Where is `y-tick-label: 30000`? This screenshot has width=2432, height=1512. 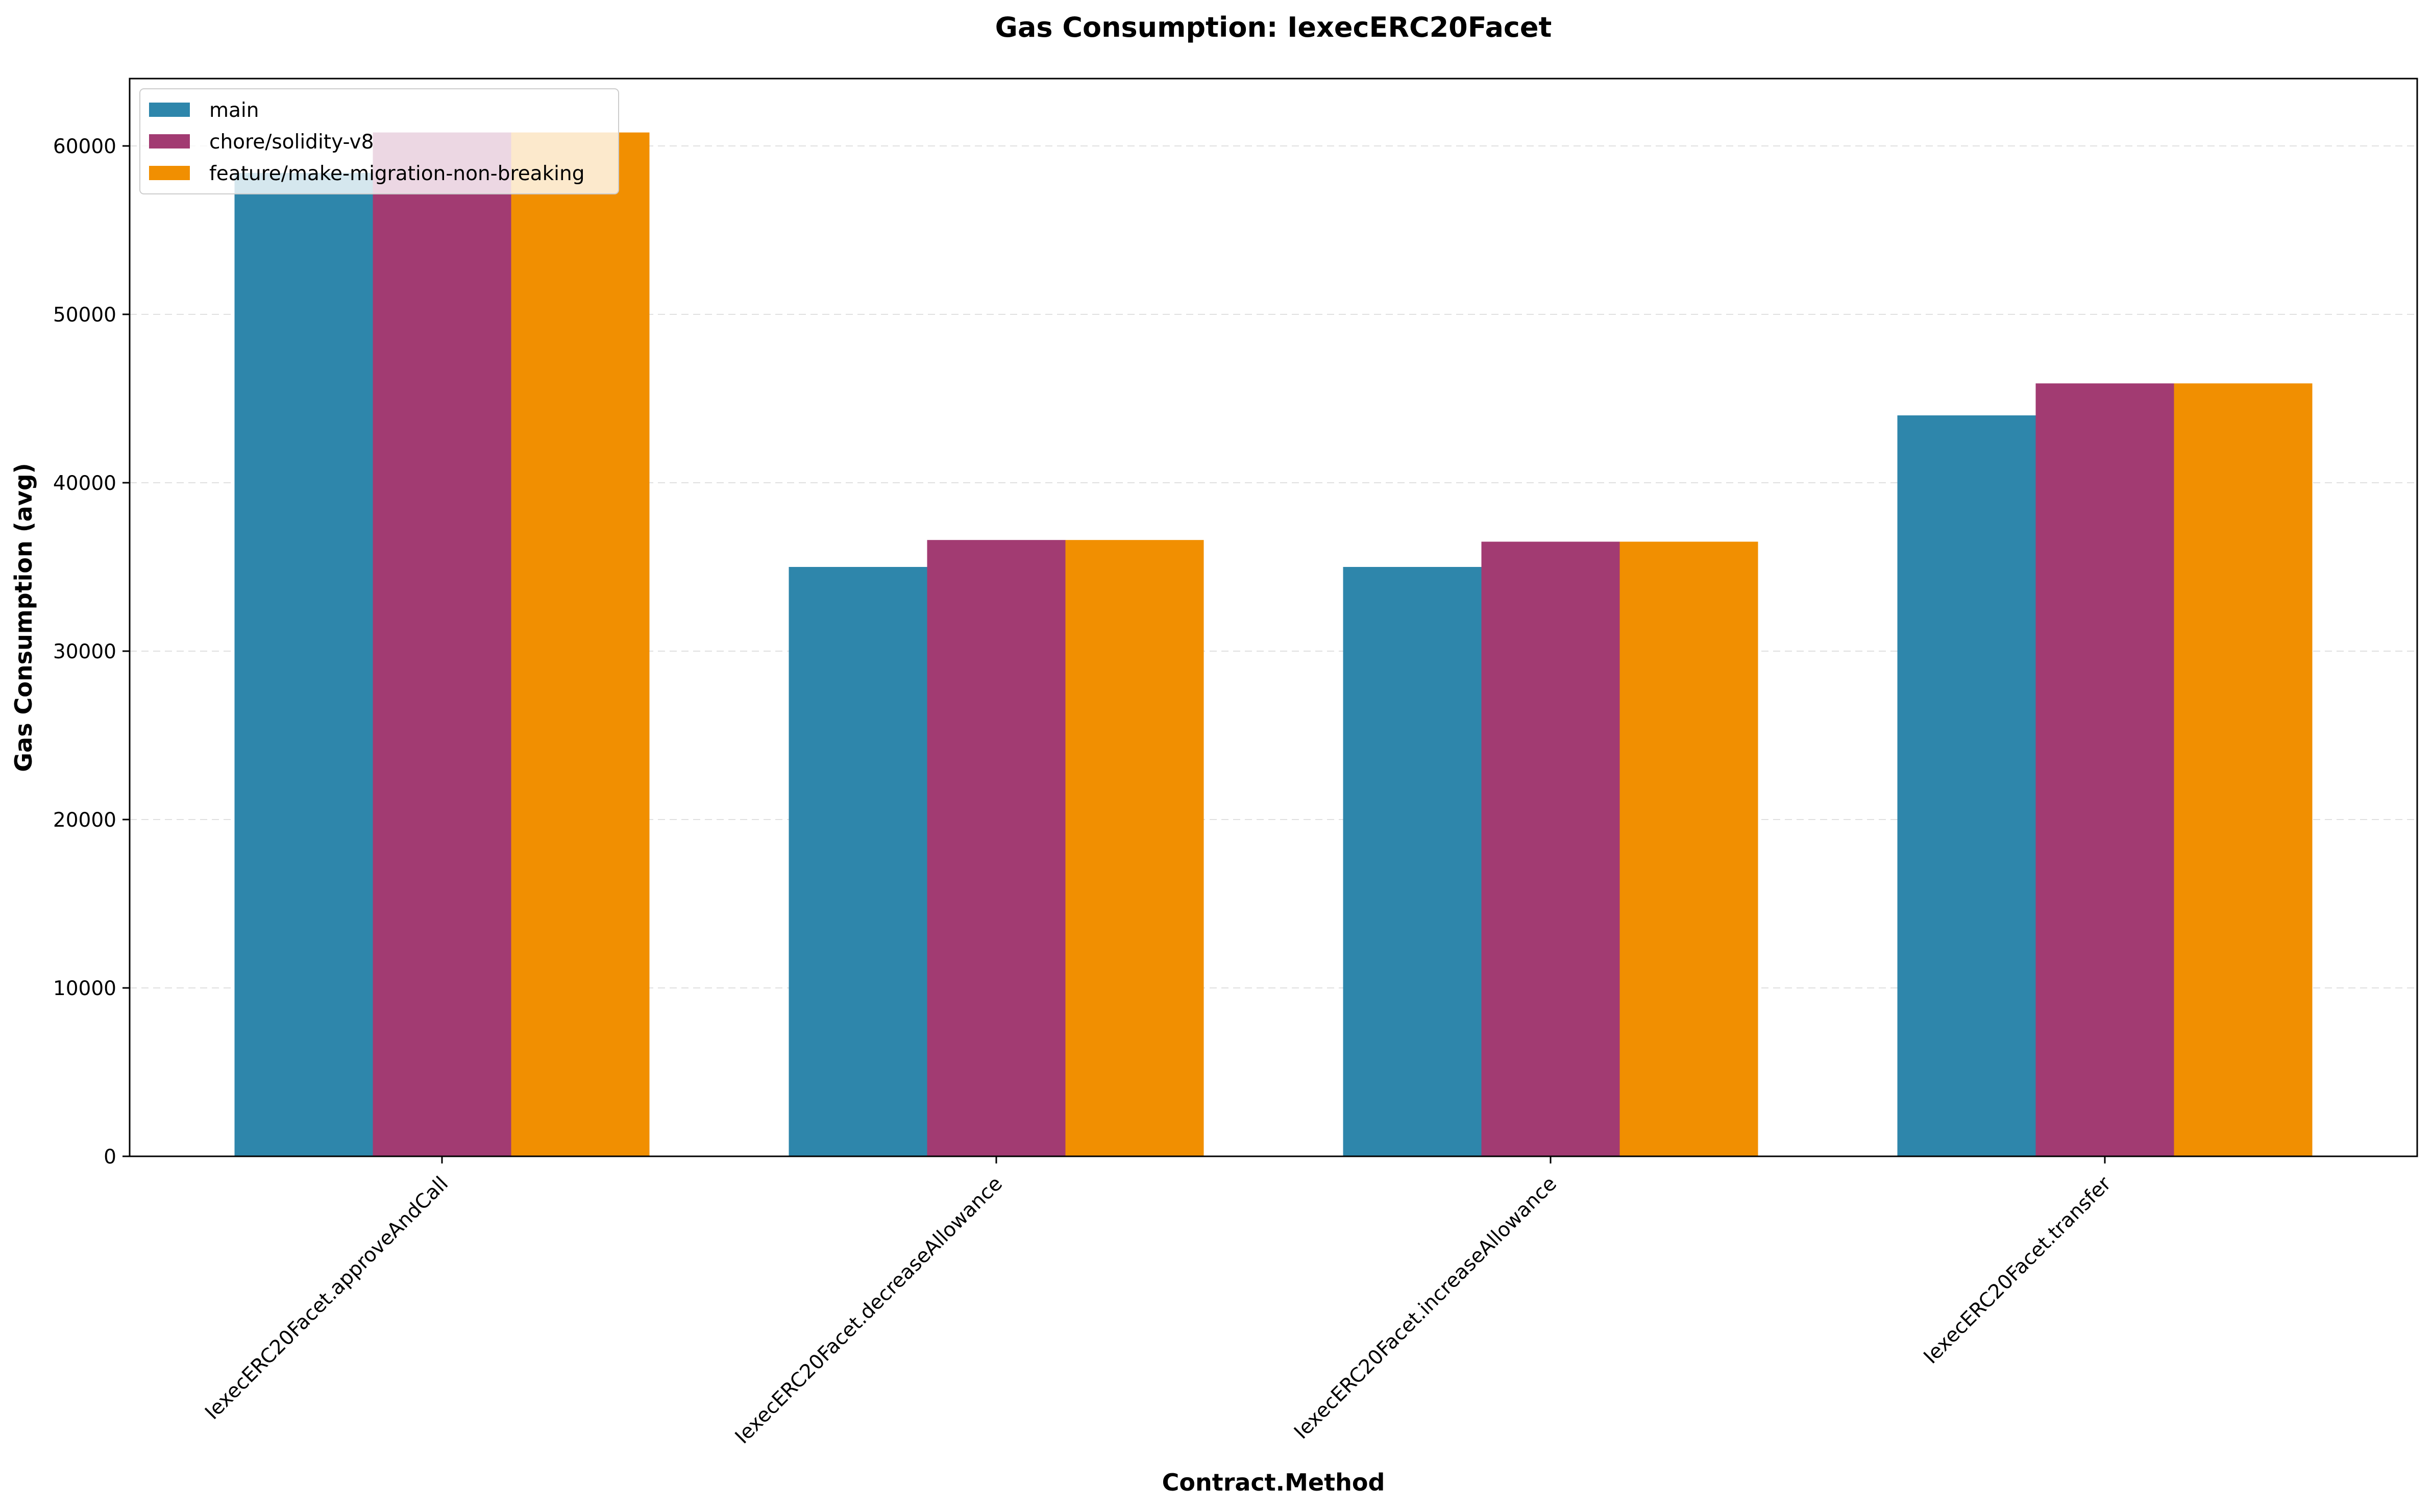 y-tick-label: 30000 is located at coordinates (85, 651).